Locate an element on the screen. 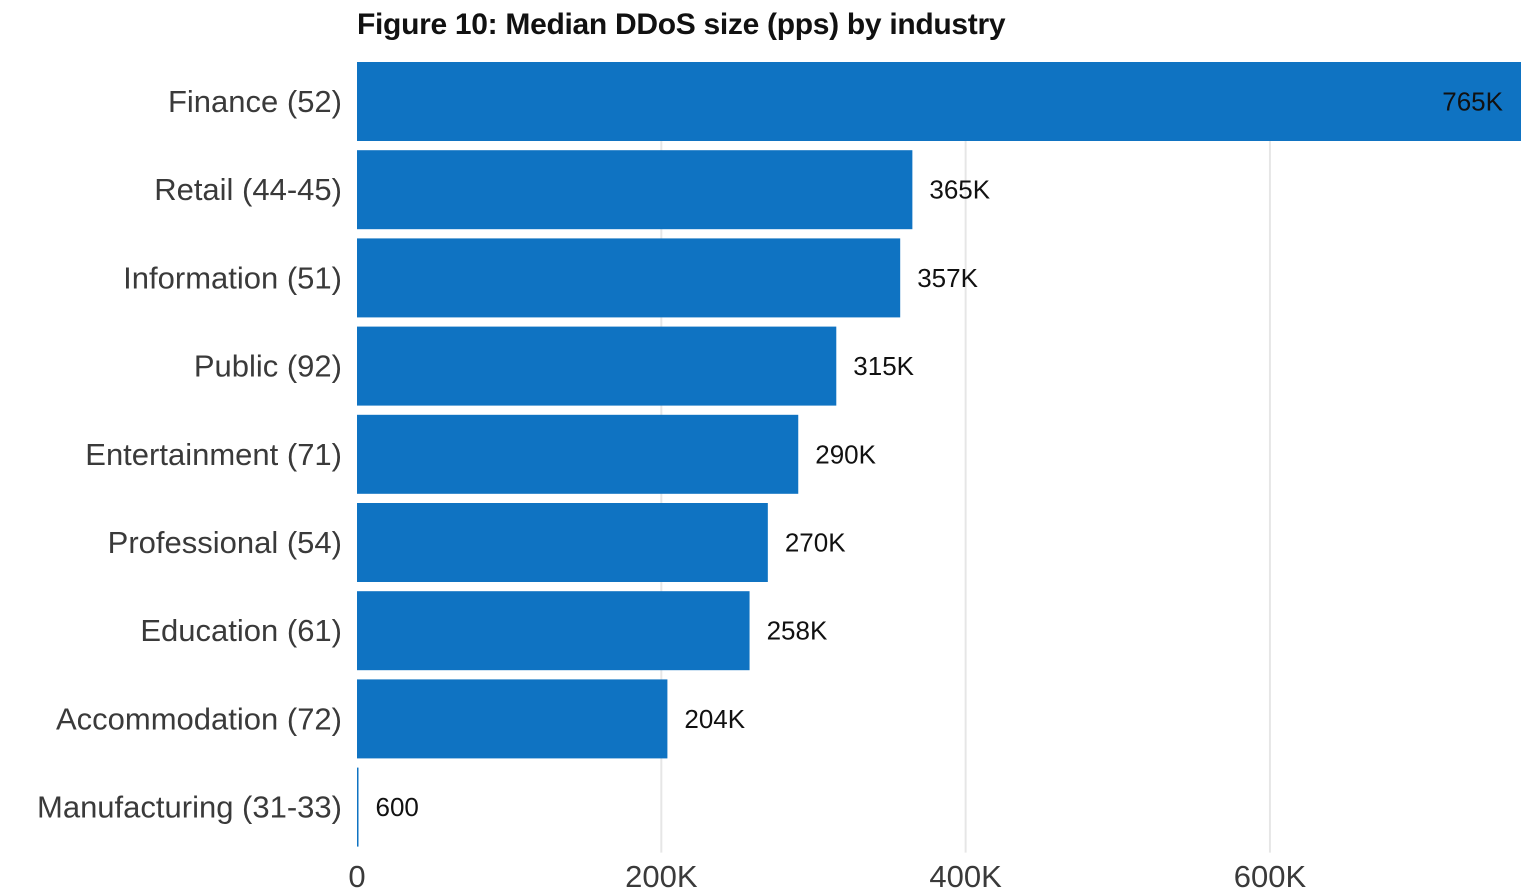 The height and width of the screenshot is (892, 1536). category-label: Entertainment (71) is located at coordinates (213, 454).